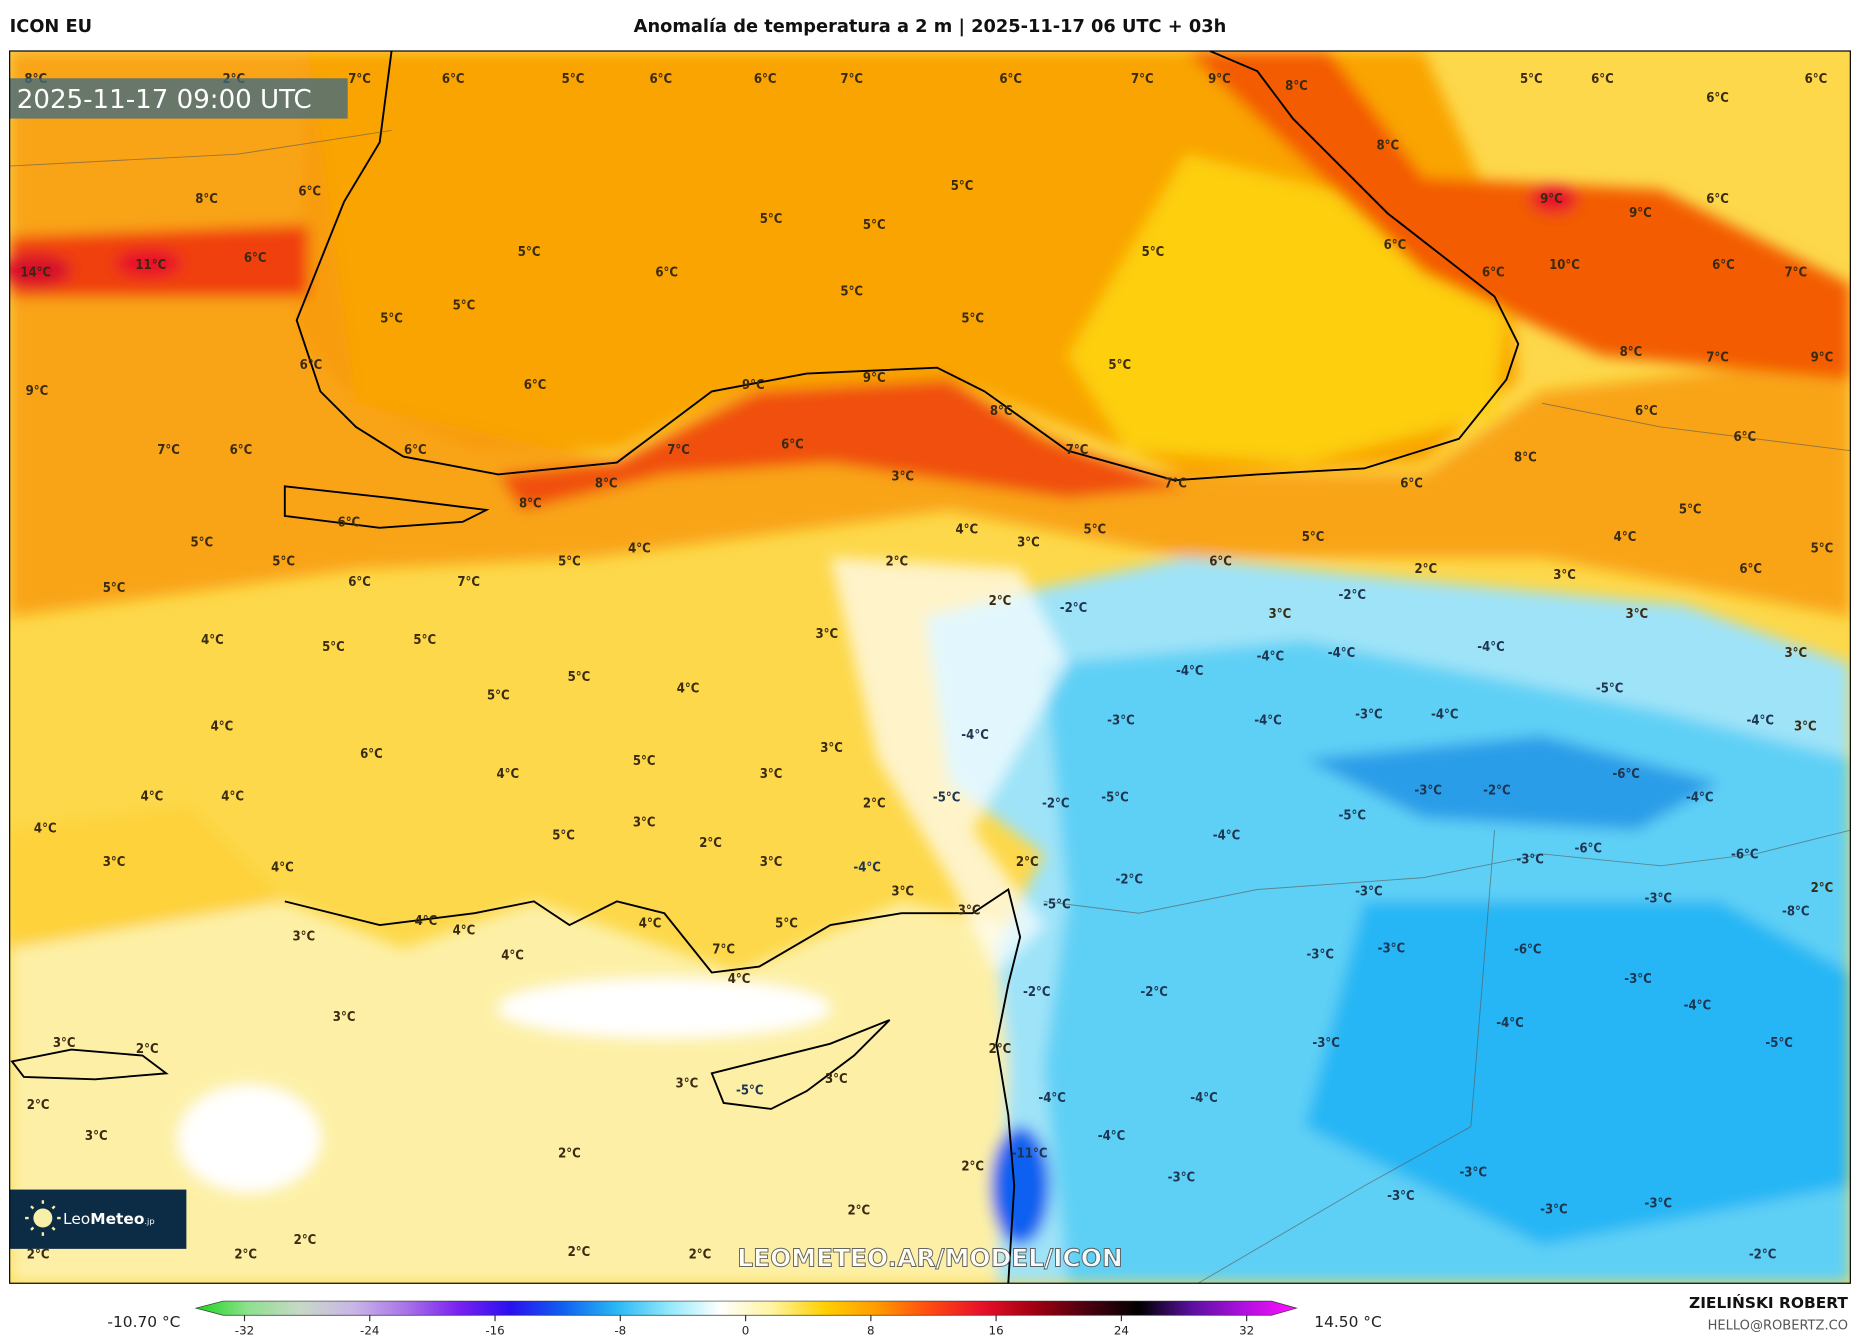  What do you see at coordinates (43, 1218) in the screenshot?
I see `sun-icon` at bounding box center [43, 1218].